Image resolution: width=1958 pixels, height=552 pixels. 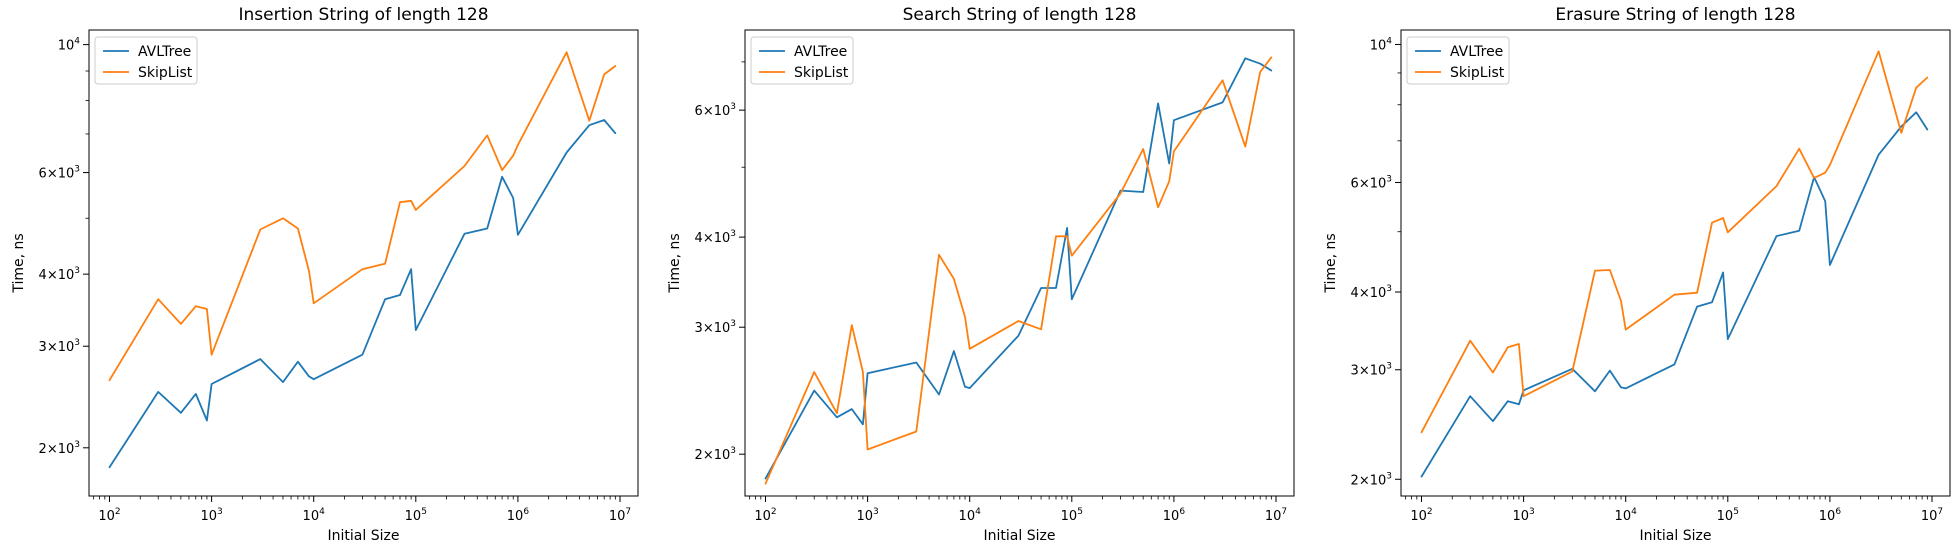 What do you see at coordinates (1675, 15) in the screenshot?
I see `chart-title: Erasure String of length 128` at bounding box center [1675, 15].